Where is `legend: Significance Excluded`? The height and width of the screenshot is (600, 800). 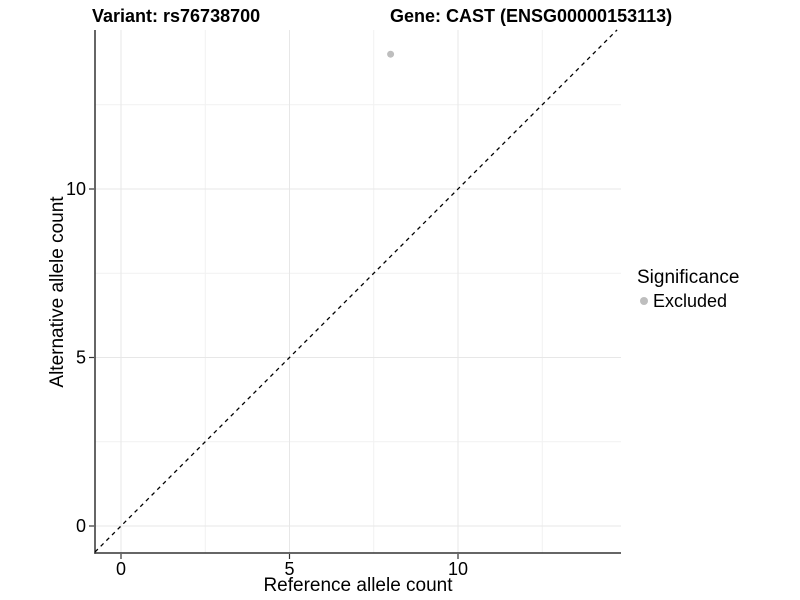
legend: Significance Excluded is located at coordinates (688, 288).